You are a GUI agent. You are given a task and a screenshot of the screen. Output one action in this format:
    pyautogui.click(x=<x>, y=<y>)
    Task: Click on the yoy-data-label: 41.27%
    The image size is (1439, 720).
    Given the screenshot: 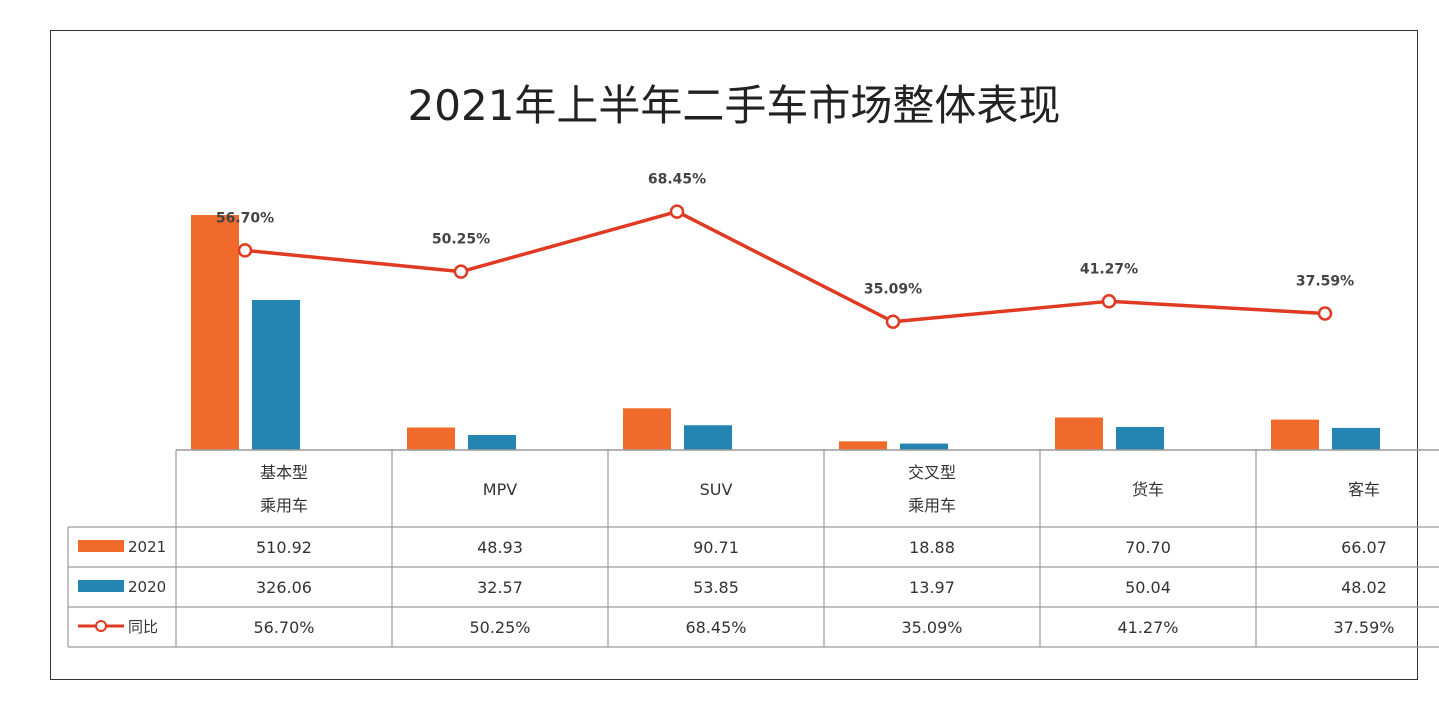 What is the action you would take?
    pyautogui.click(x=1109, y=269)
    